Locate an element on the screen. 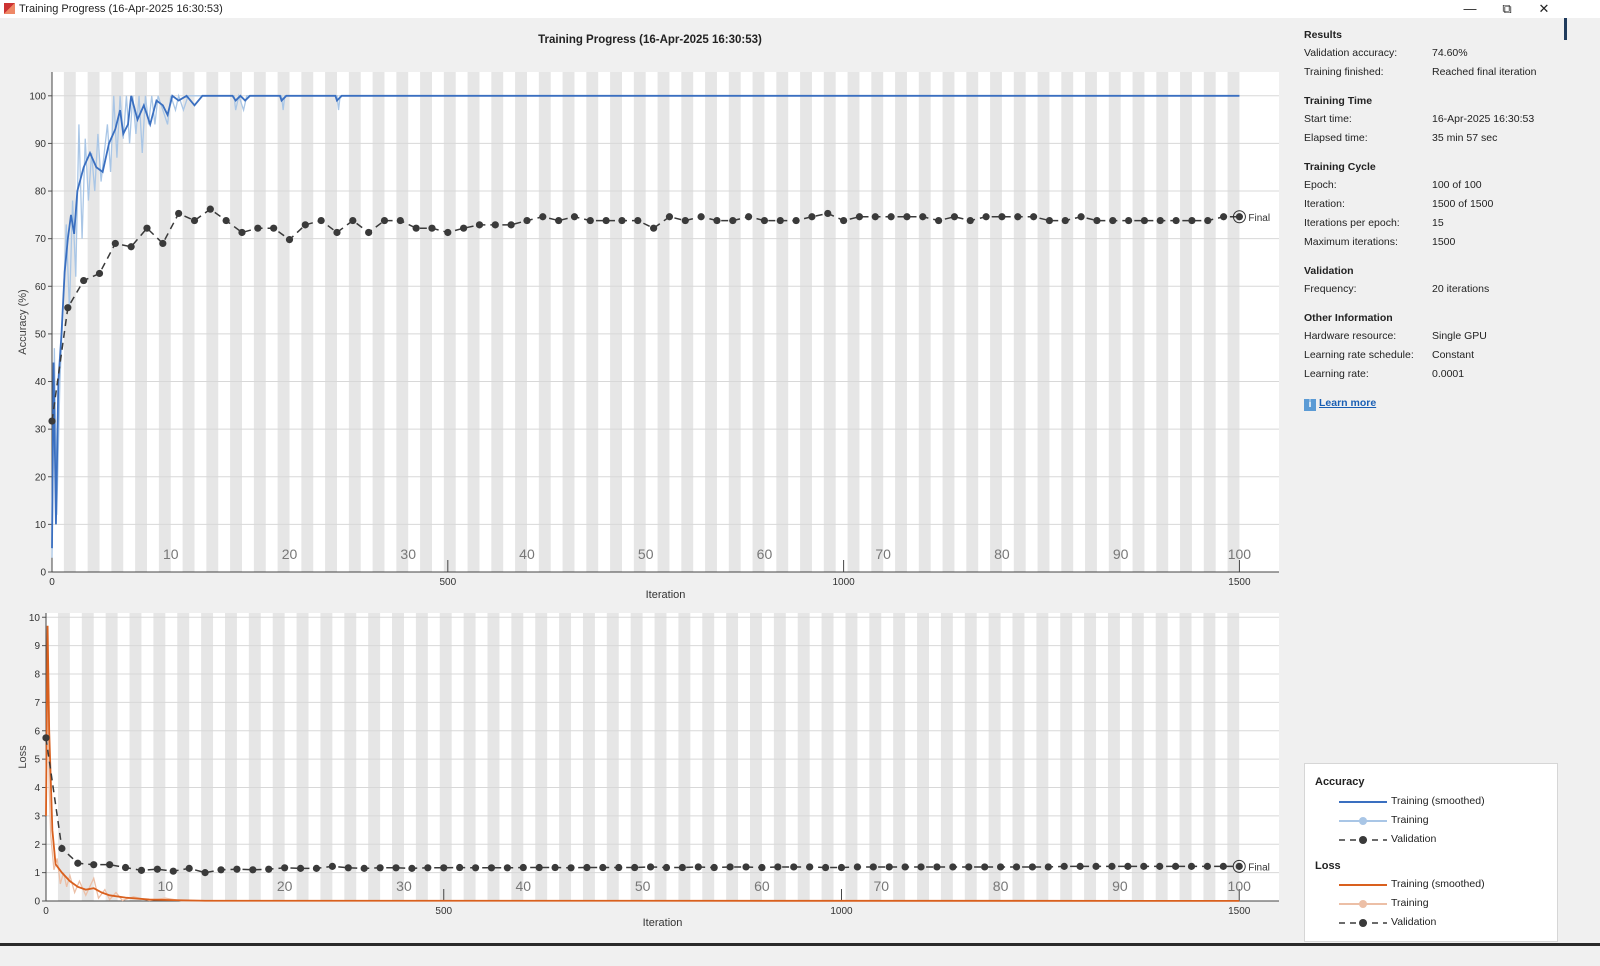  y-tick-label: 3 is located at coordinates (37, 816).